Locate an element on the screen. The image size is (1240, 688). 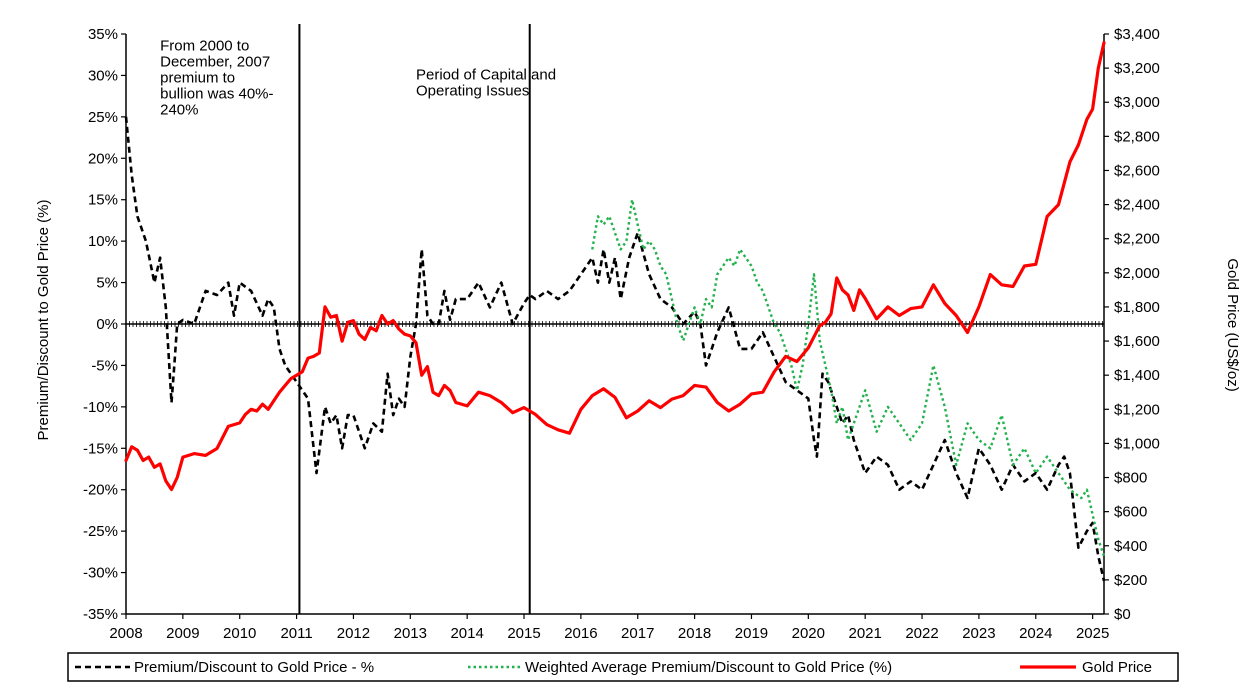
annotation-line: Period of Capital and is located at coordinates (486, 75).